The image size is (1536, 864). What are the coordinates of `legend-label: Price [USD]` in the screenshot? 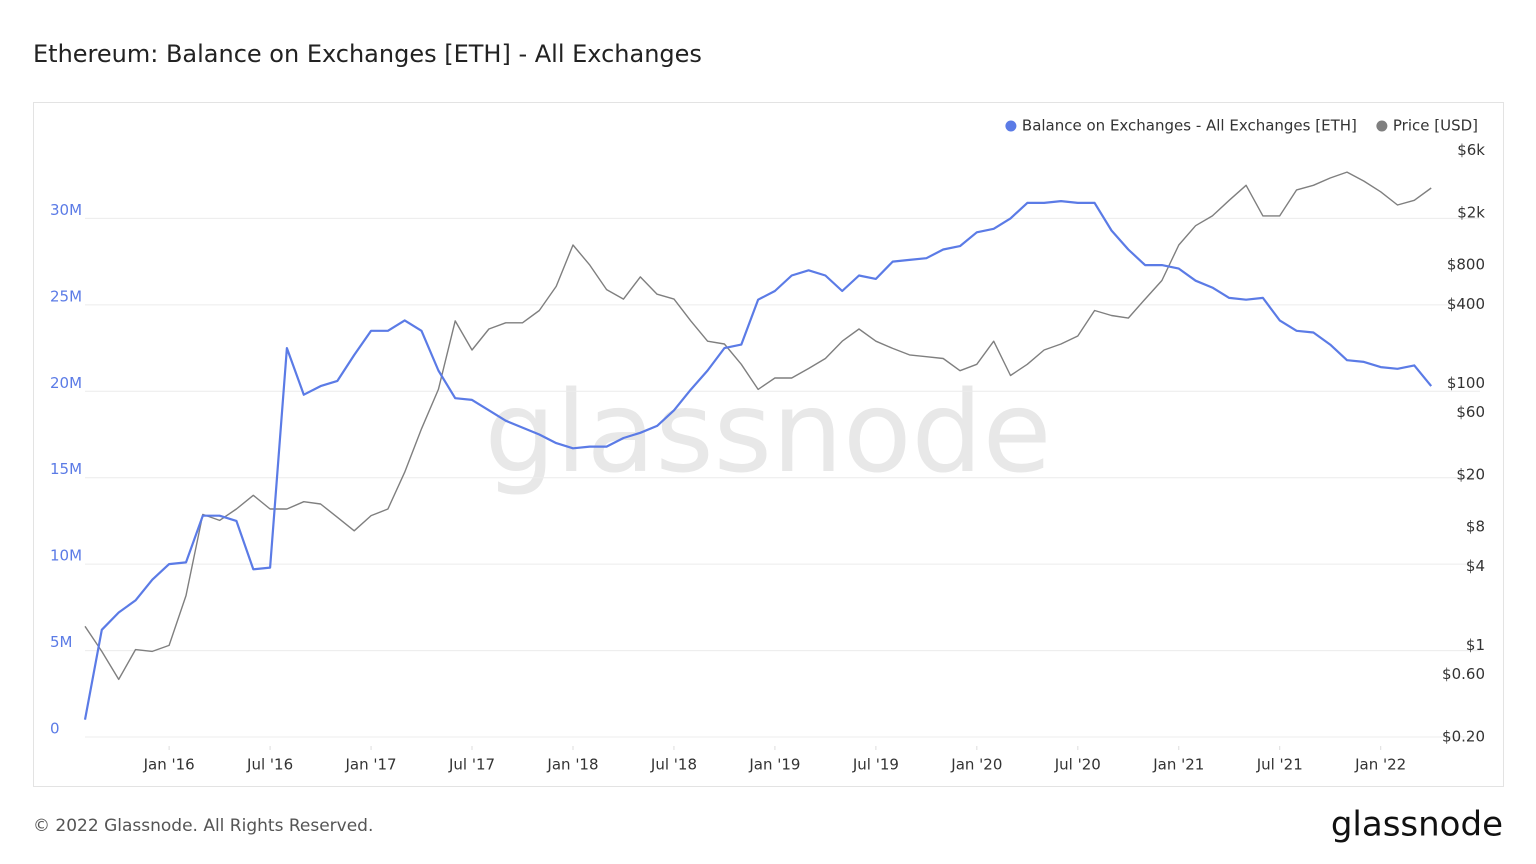 It's located at (1435, 126).